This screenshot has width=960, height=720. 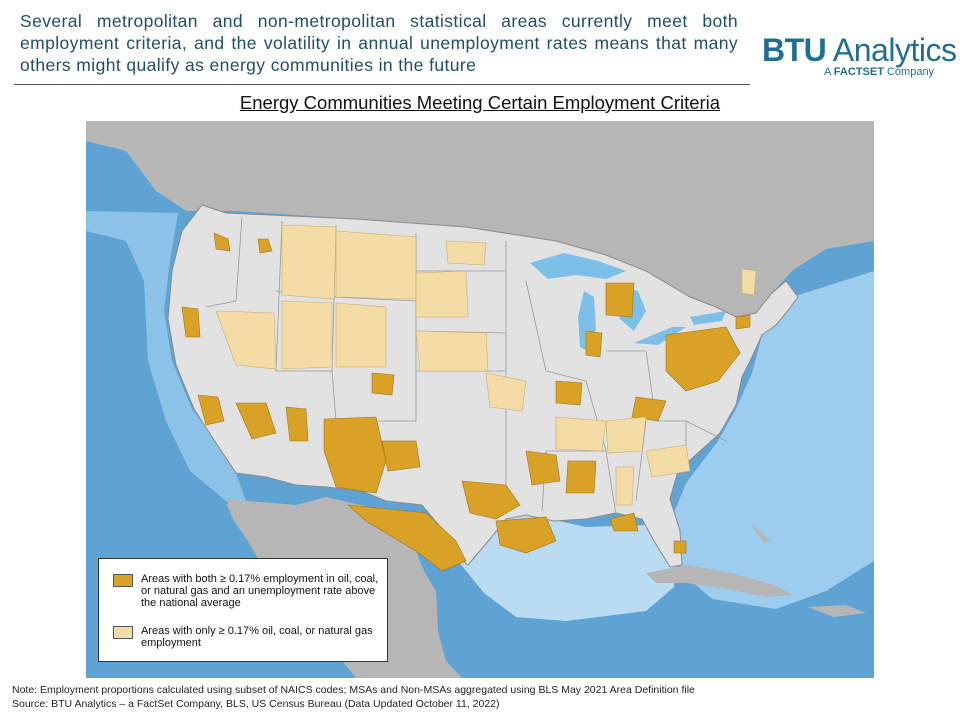 What do you see at coordinates (708, 318) in the screenshot?
I see `lake-ontario` at bounding box center [708, 318].